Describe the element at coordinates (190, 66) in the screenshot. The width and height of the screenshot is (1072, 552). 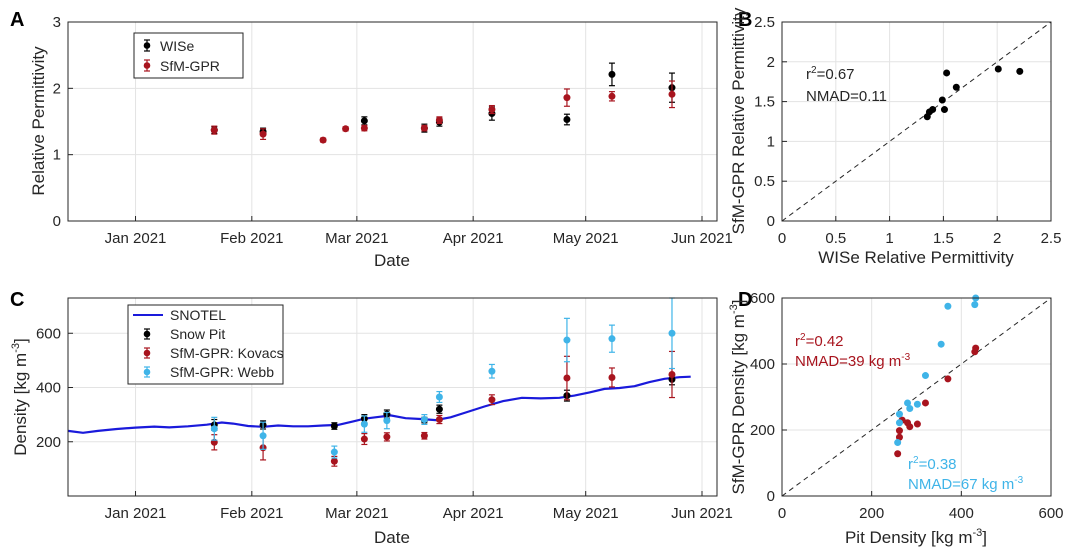
I see `legend-label-sfm-gpr: SfM-GPR` at that location.